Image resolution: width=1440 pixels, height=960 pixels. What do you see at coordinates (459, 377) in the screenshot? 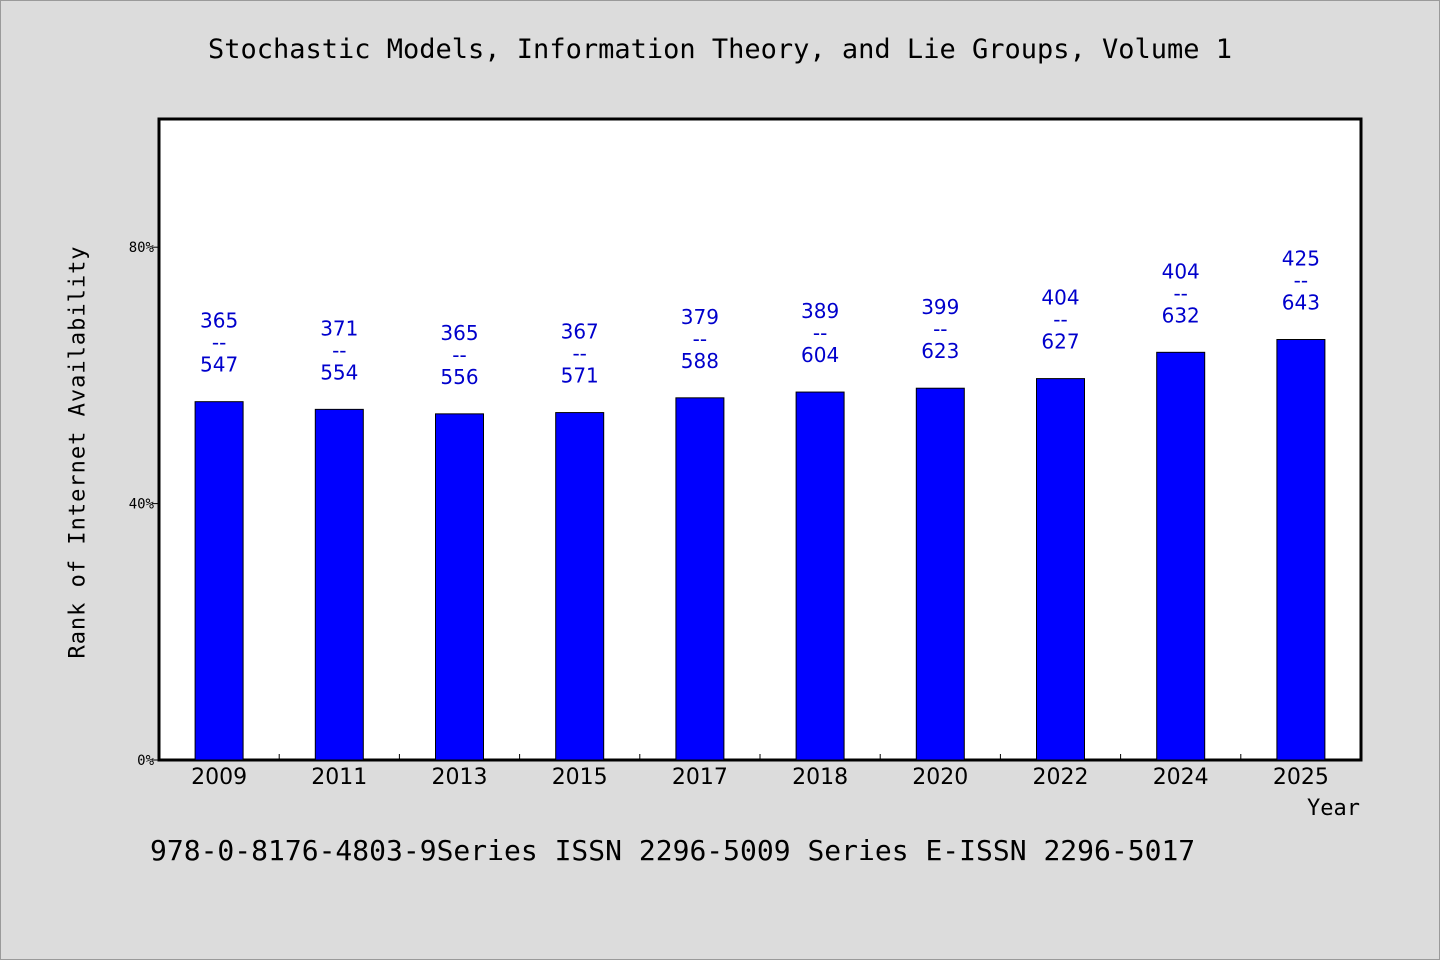
I see `data-label-2013-2: 556` at bounding box center [459, 377].